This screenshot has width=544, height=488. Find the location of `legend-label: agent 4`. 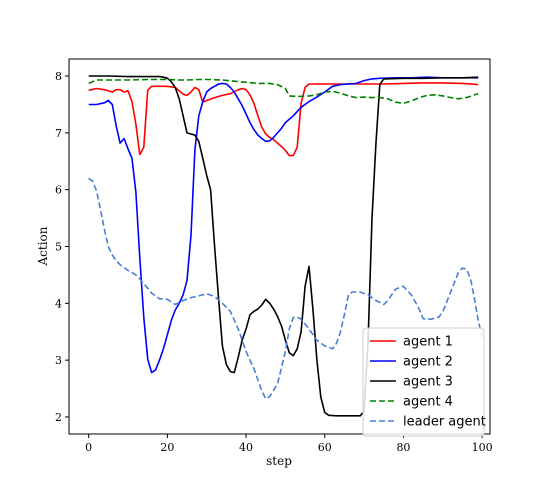

legend-label: agent 4 is located at coordinates (428, 402).